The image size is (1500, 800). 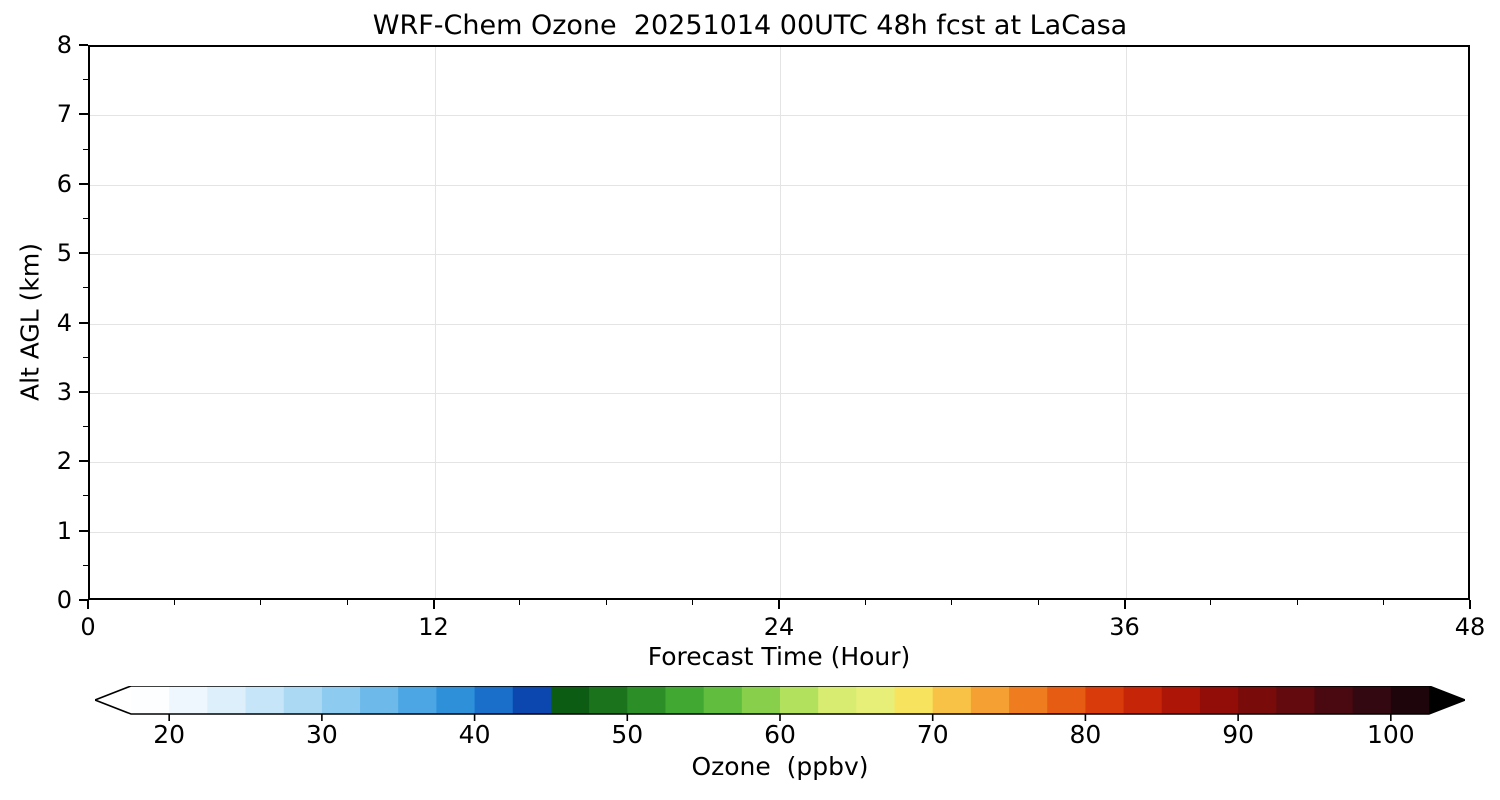 What do you see at coordinates (64, 322) in the screenshot?
I see `y-tick-label: 4` at bounding box center [64, 322].